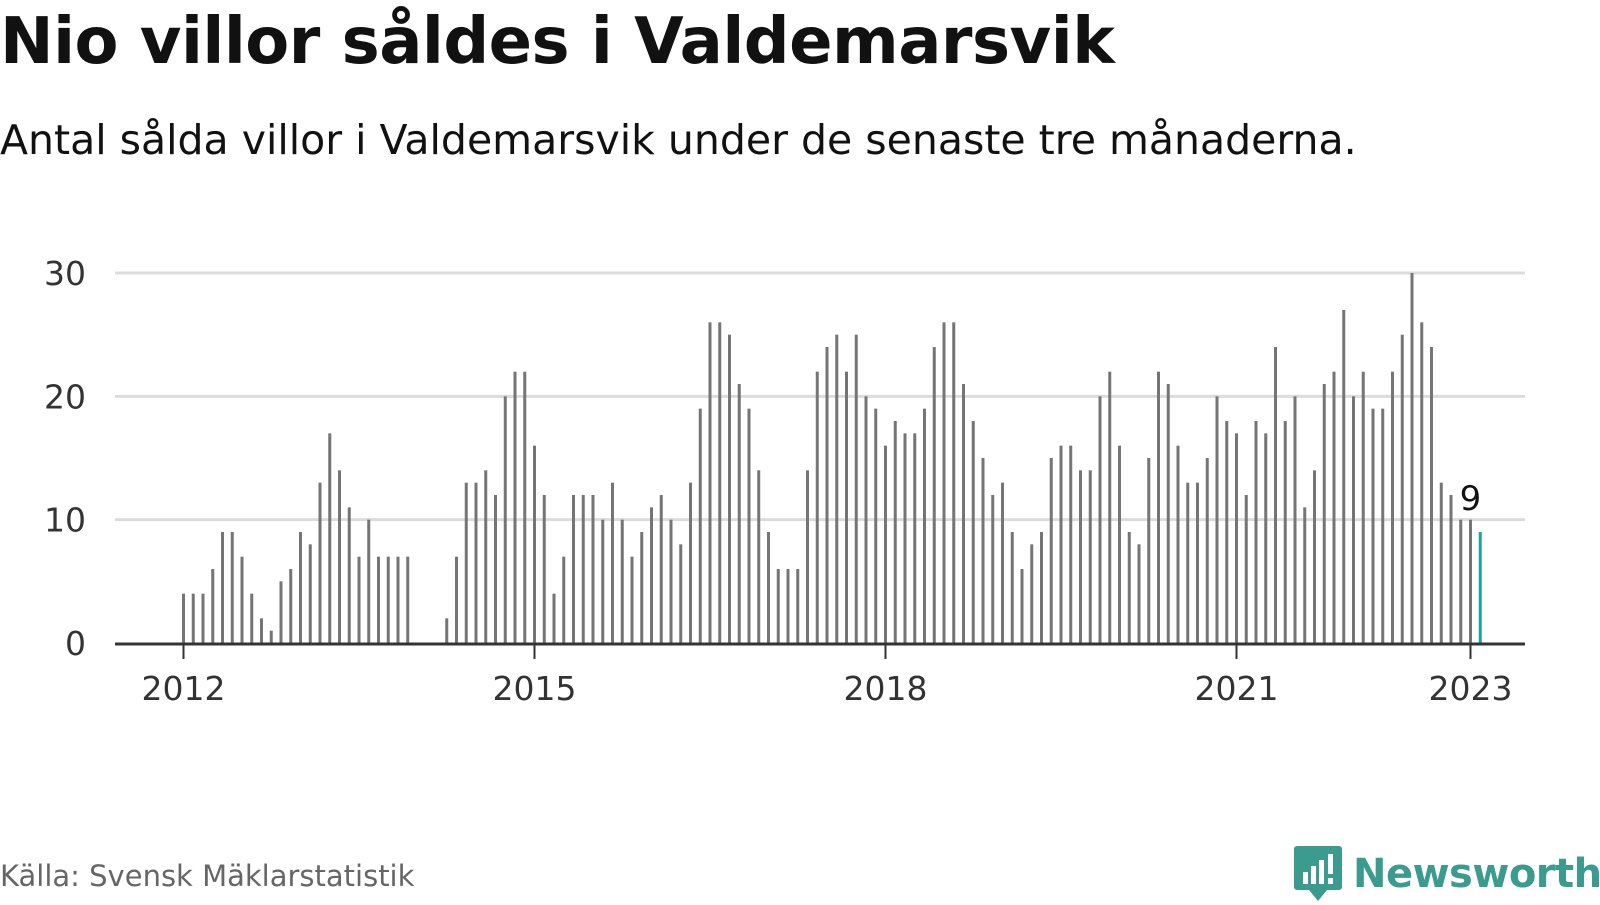 Image resolution: width=1600 pixels, height=905 pixels. What do you see at coordinates (207, 876) in the screenshot?
I see `source-note: Källa: Svensk Mäklarstatistik` at bounding box center [207, 876].